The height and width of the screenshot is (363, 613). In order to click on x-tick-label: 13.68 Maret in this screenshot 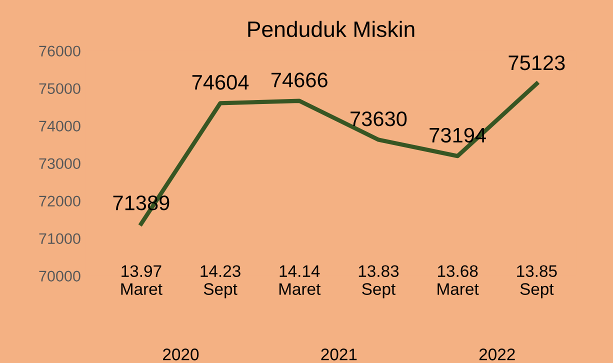, I will do `click(458, 280)`.